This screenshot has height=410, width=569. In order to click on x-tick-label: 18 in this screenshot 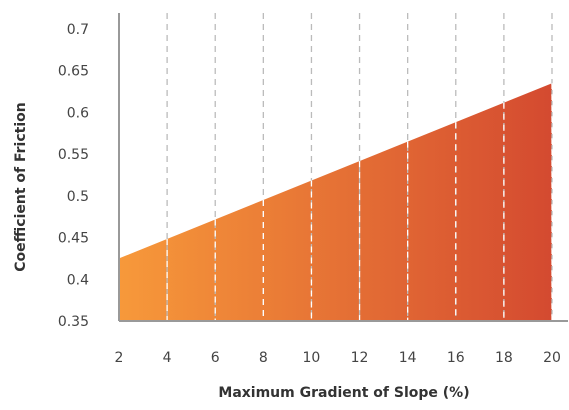, I will do `click(504, 358)`.